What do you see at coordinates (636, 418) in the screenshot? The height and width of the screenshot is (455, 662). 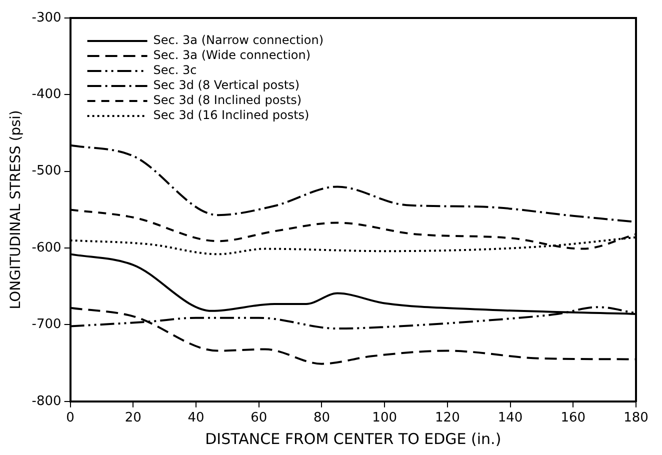 I see `x-tick-label: 180` at bounding box center [636, 418].